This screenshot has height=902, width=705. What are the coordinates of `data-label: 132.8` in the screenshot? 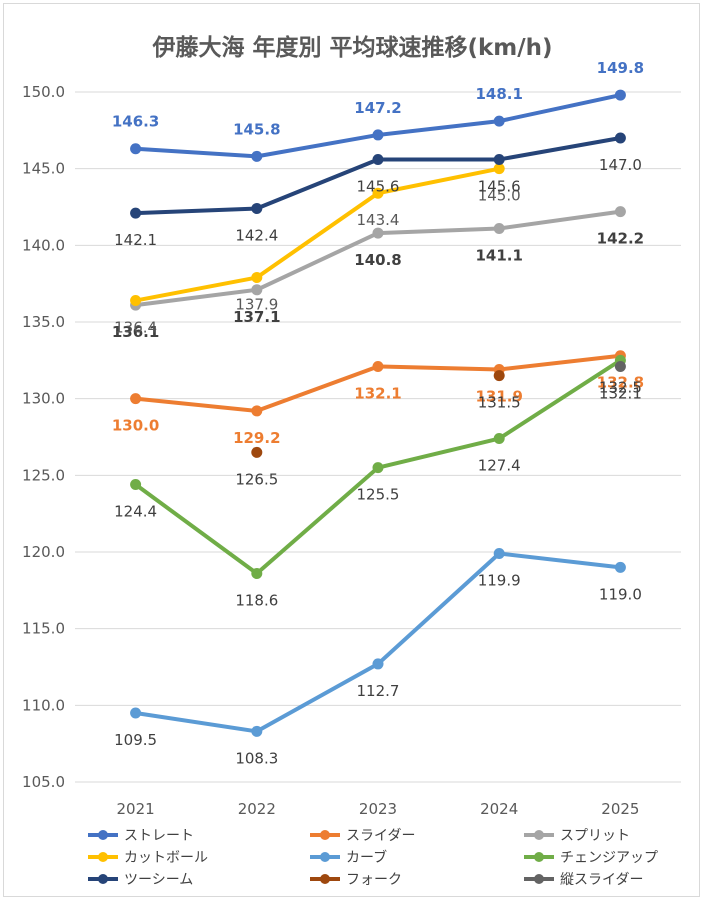 It's located at (620, 383).